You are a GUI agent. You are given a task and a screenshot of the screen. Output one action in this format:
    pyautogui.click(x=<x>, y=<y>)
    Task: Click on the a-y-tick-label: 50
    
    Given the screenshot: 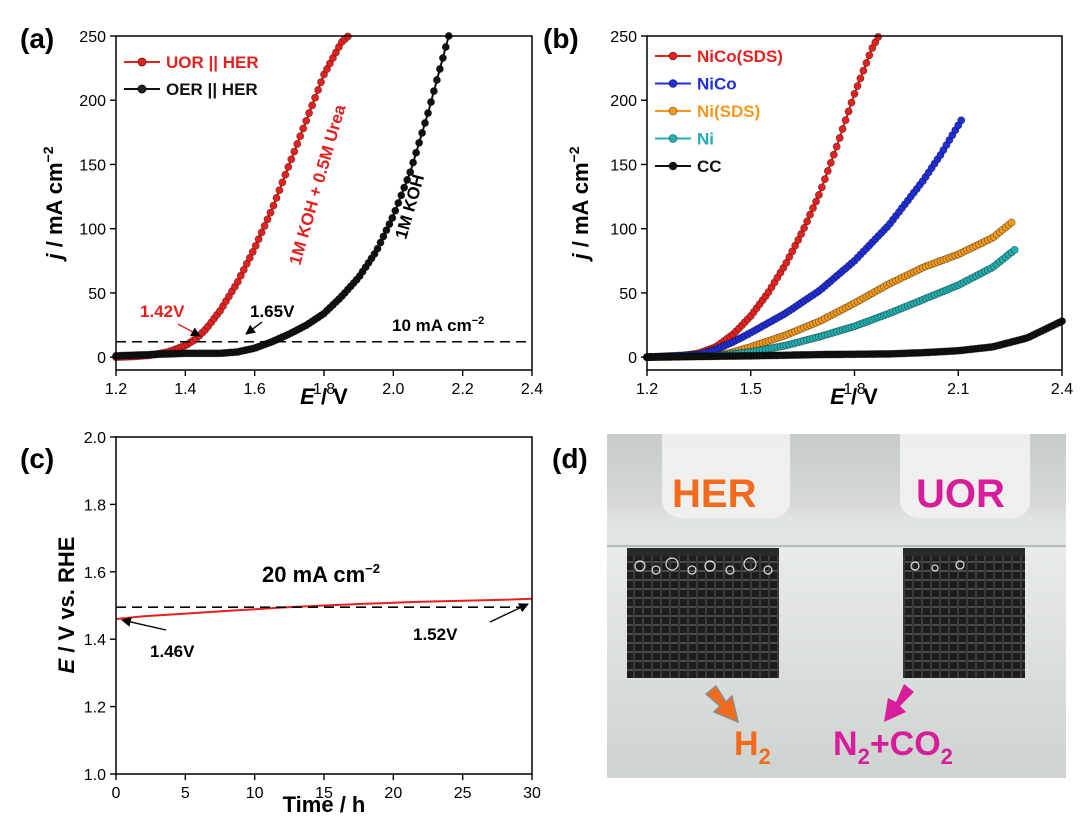 What is the action you would take?
    pyautogui.click(x=97, y=294)
    